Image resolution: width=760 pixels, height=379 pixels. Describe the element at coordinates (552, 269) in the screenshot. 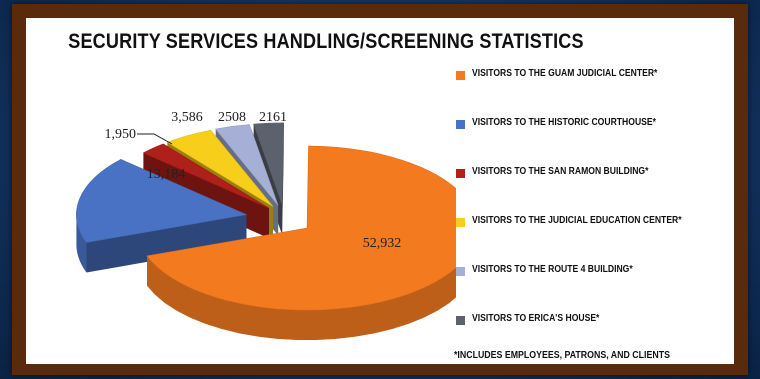

I see `legend-label: VISITORS TO THE ROUTE 4 BUILDING*` at that location.